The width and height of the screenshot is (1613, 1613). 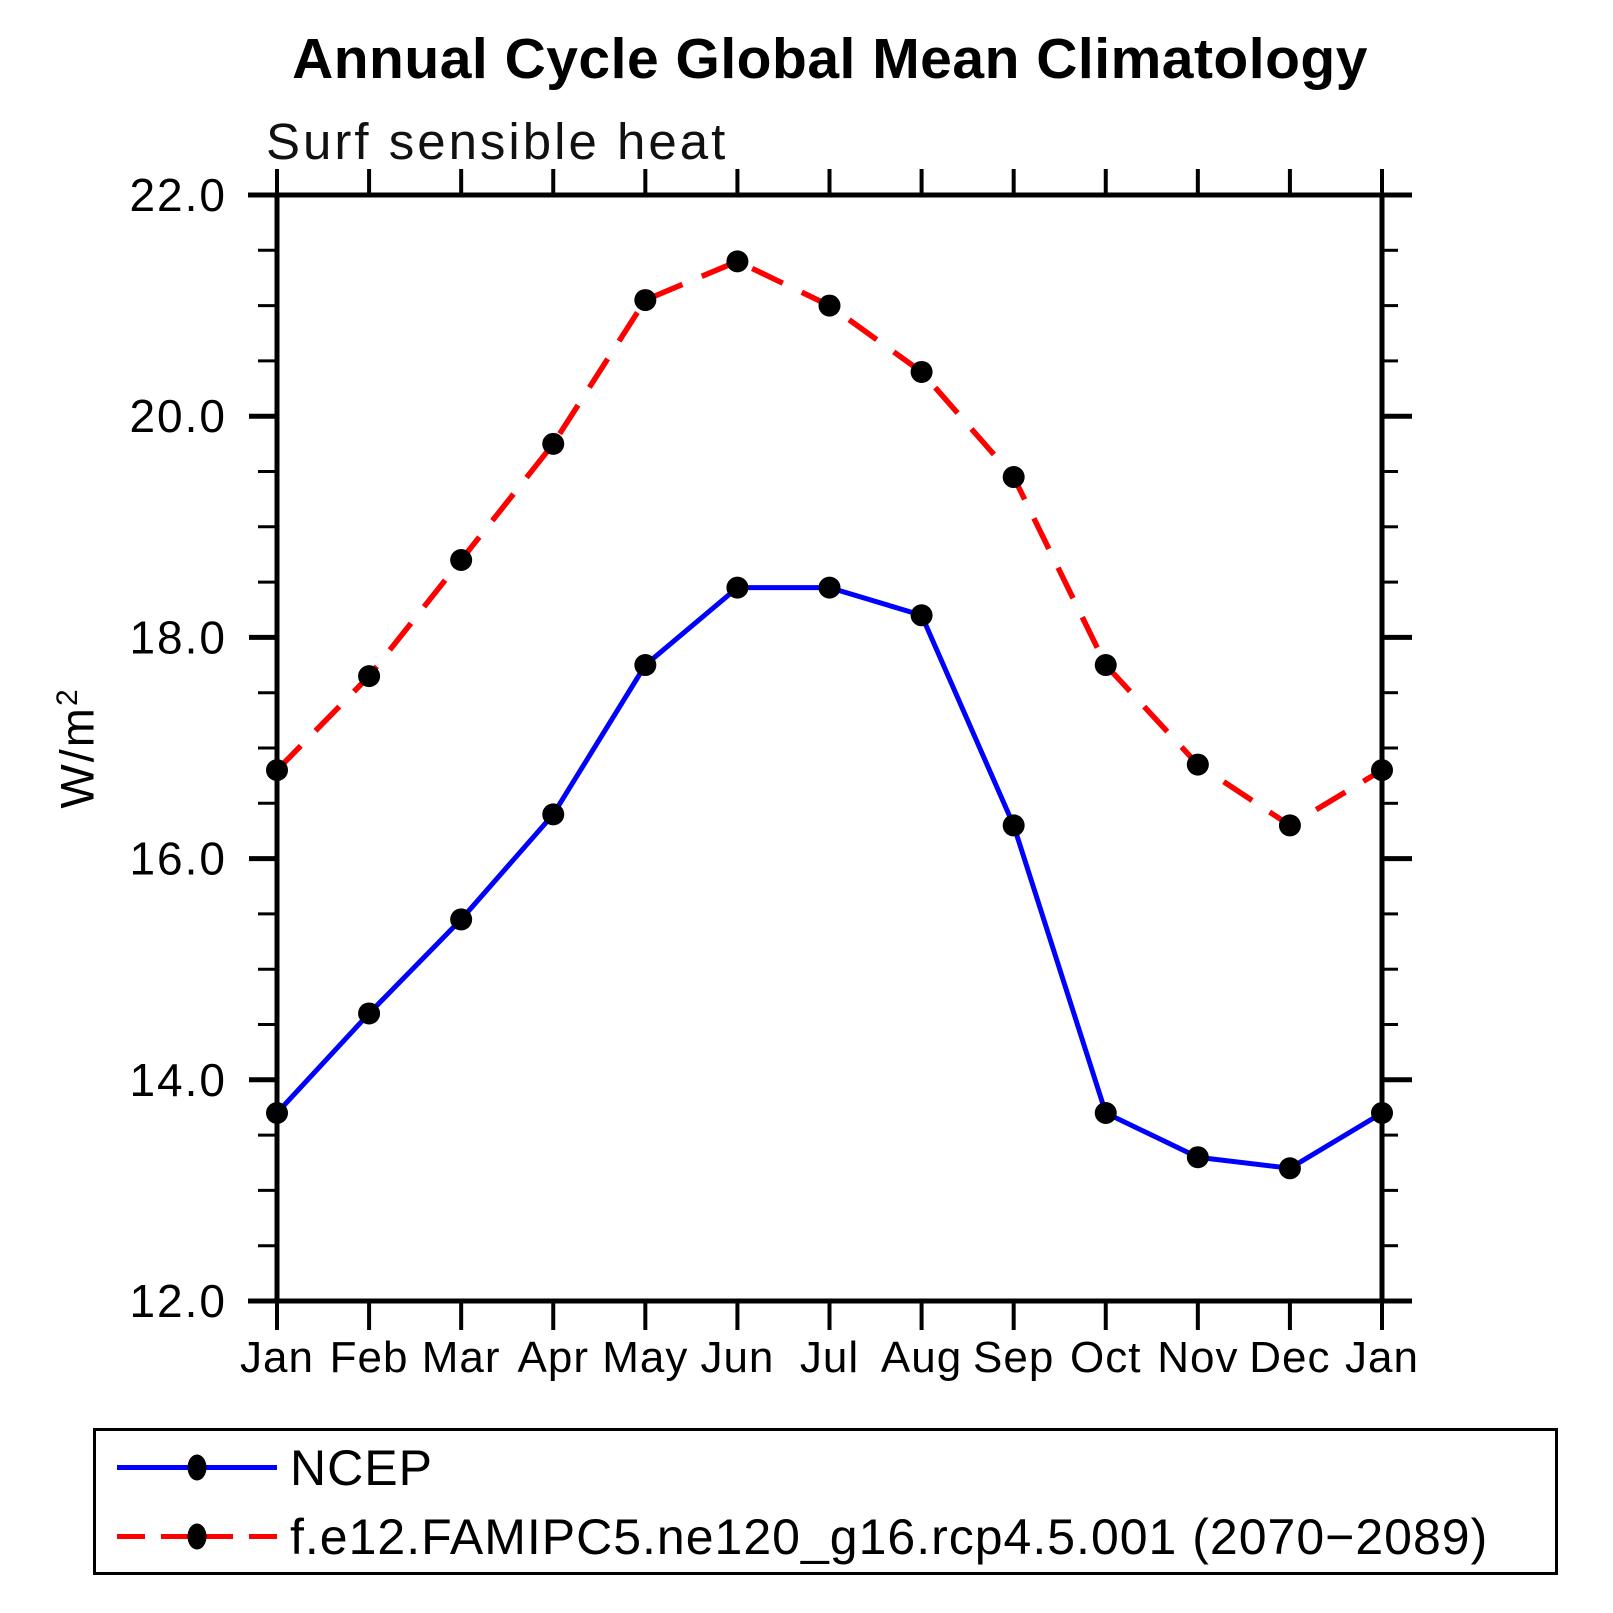 What do you see at coordinates (1197, 764) in the screenshot?
I see `data-point-model-nov` at bounding box center [1197, 764].